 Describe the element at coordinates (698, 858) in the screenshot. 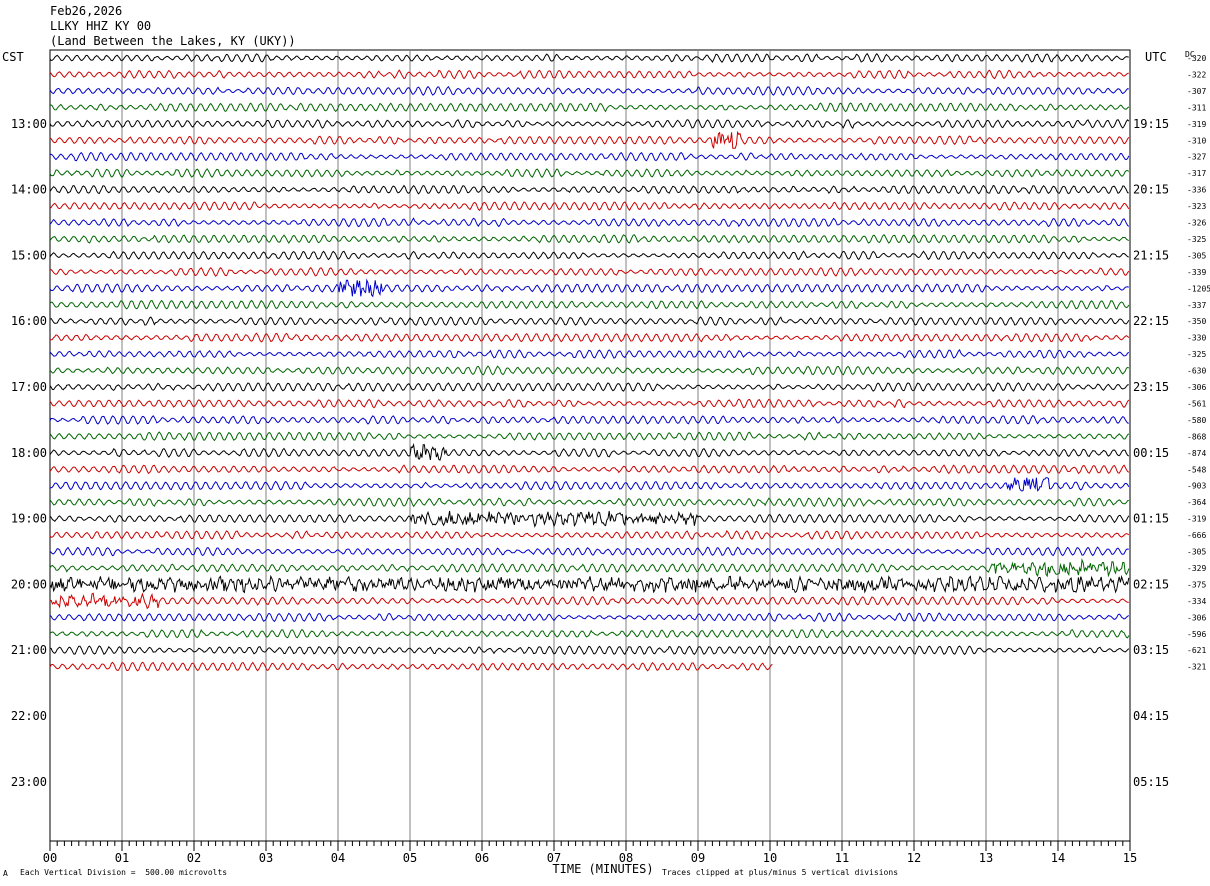

I see `x-tick-label: 09` at that location.